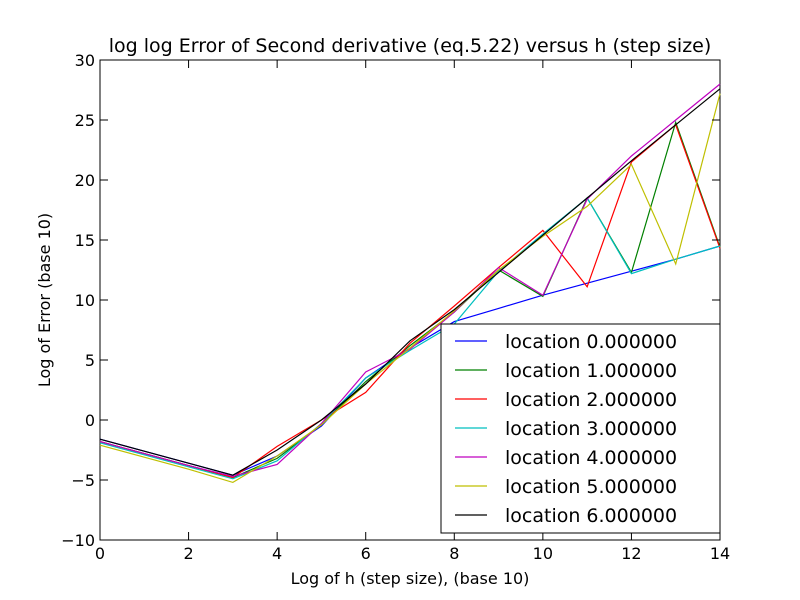  I want to click on y-tick-label: 0, so click(90, 420).